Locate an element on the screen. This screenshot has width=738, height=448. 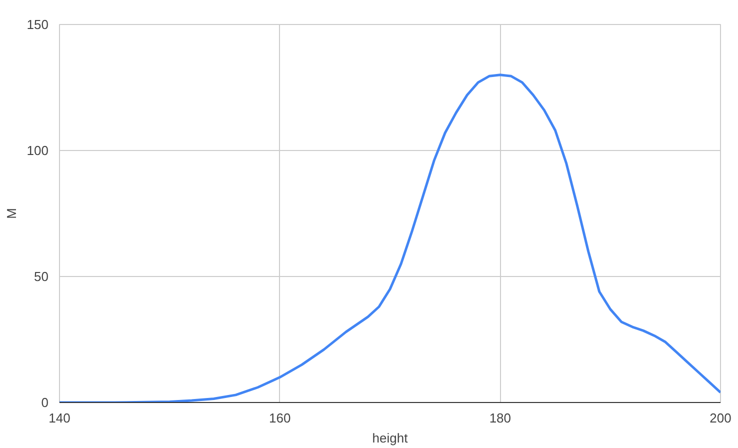
y-tick-label: 50 is located at coordinates (41, 276).